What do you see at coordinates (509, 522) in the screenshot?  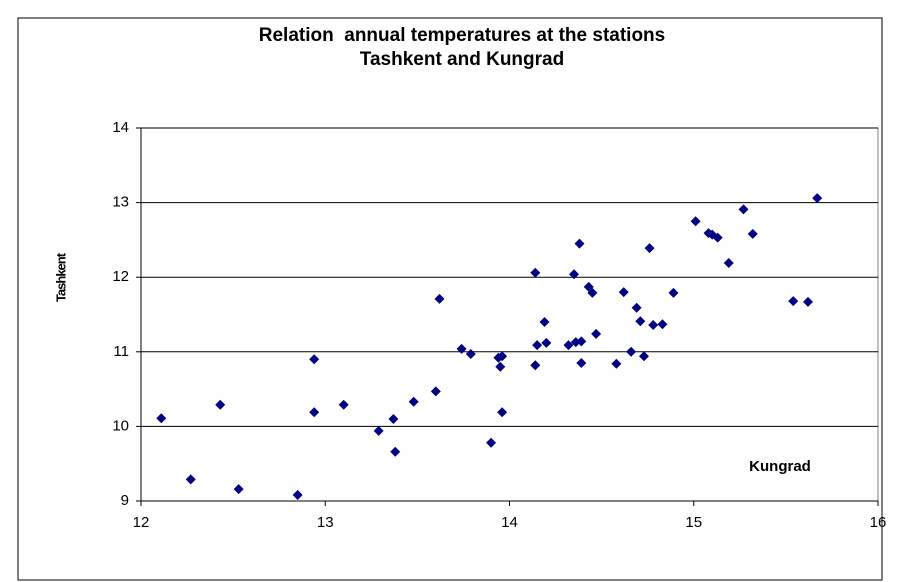 I see `x-tick-label: 14` at bounding box center [509, 522].